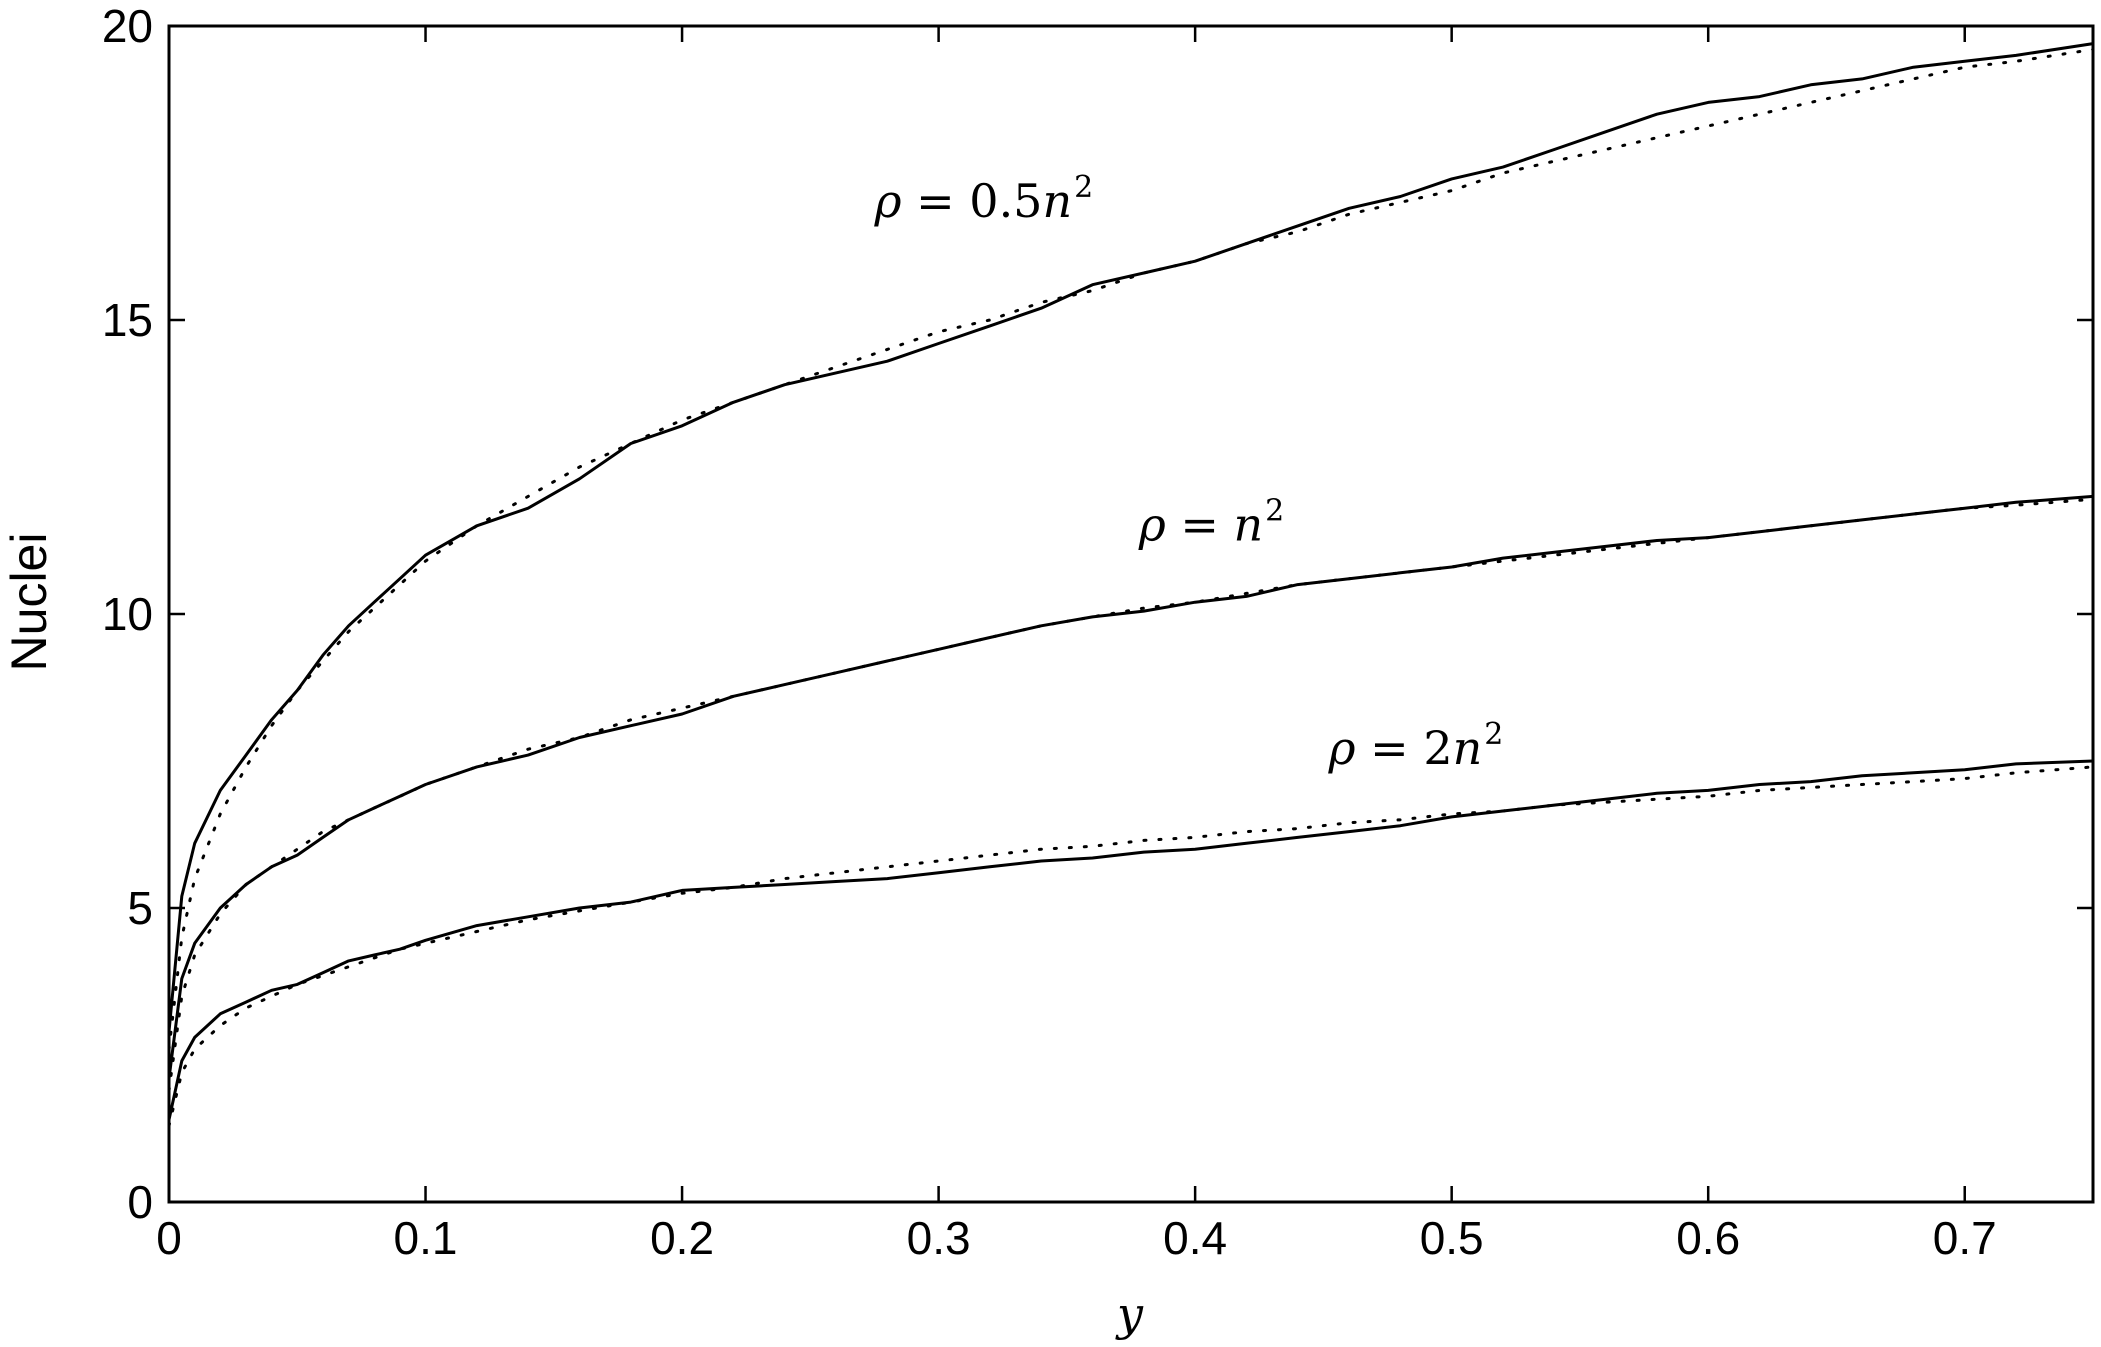 The height and width of the screenshot is (1347, 2101). What do you see at coordinates (1005, 201) in the screenshot?
I see `annotation-coefficient: 0.5` at bounding box center [1005, 201].